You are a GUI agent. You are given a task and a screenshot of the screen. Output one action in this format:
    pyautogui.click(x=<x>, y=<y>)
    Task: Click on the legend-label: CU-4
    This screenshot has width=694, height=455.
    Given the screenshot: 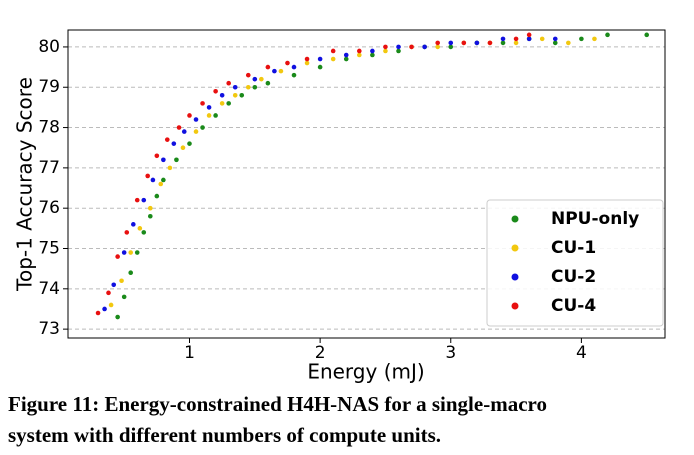 What is the action you would take?
    pyautogui.click(x=573, y=306)
    